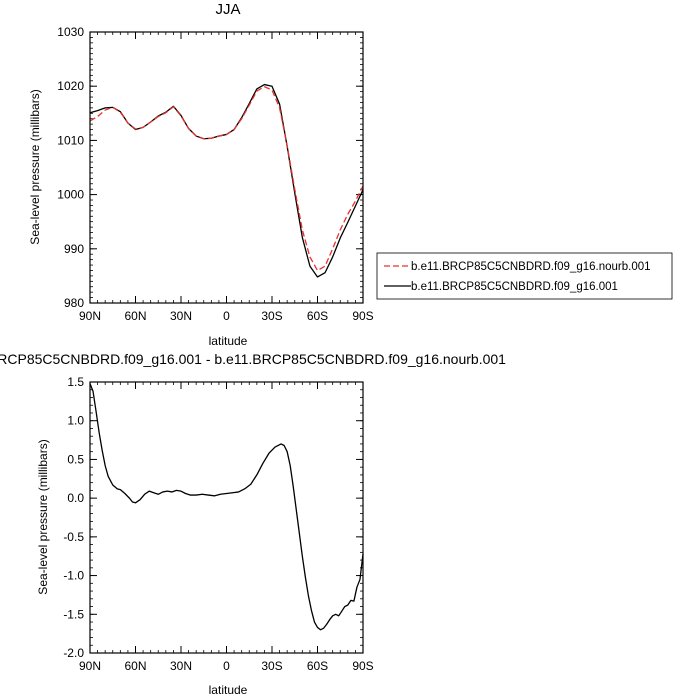 This screenshot has height=700, width=700. Describe the element at coordinates (43, 516) in the screenshot. I see `bottom-y-axis-label: Sea-level pressure (millibars)` at that location.